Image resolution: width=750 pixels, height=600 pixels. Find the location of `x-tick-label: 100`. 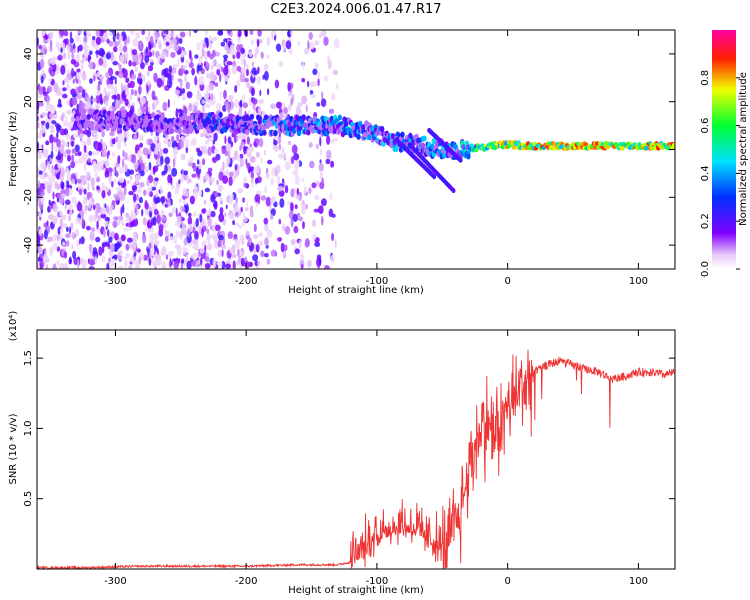

x-tick-label: 100 is located at coordinates (638, 281).